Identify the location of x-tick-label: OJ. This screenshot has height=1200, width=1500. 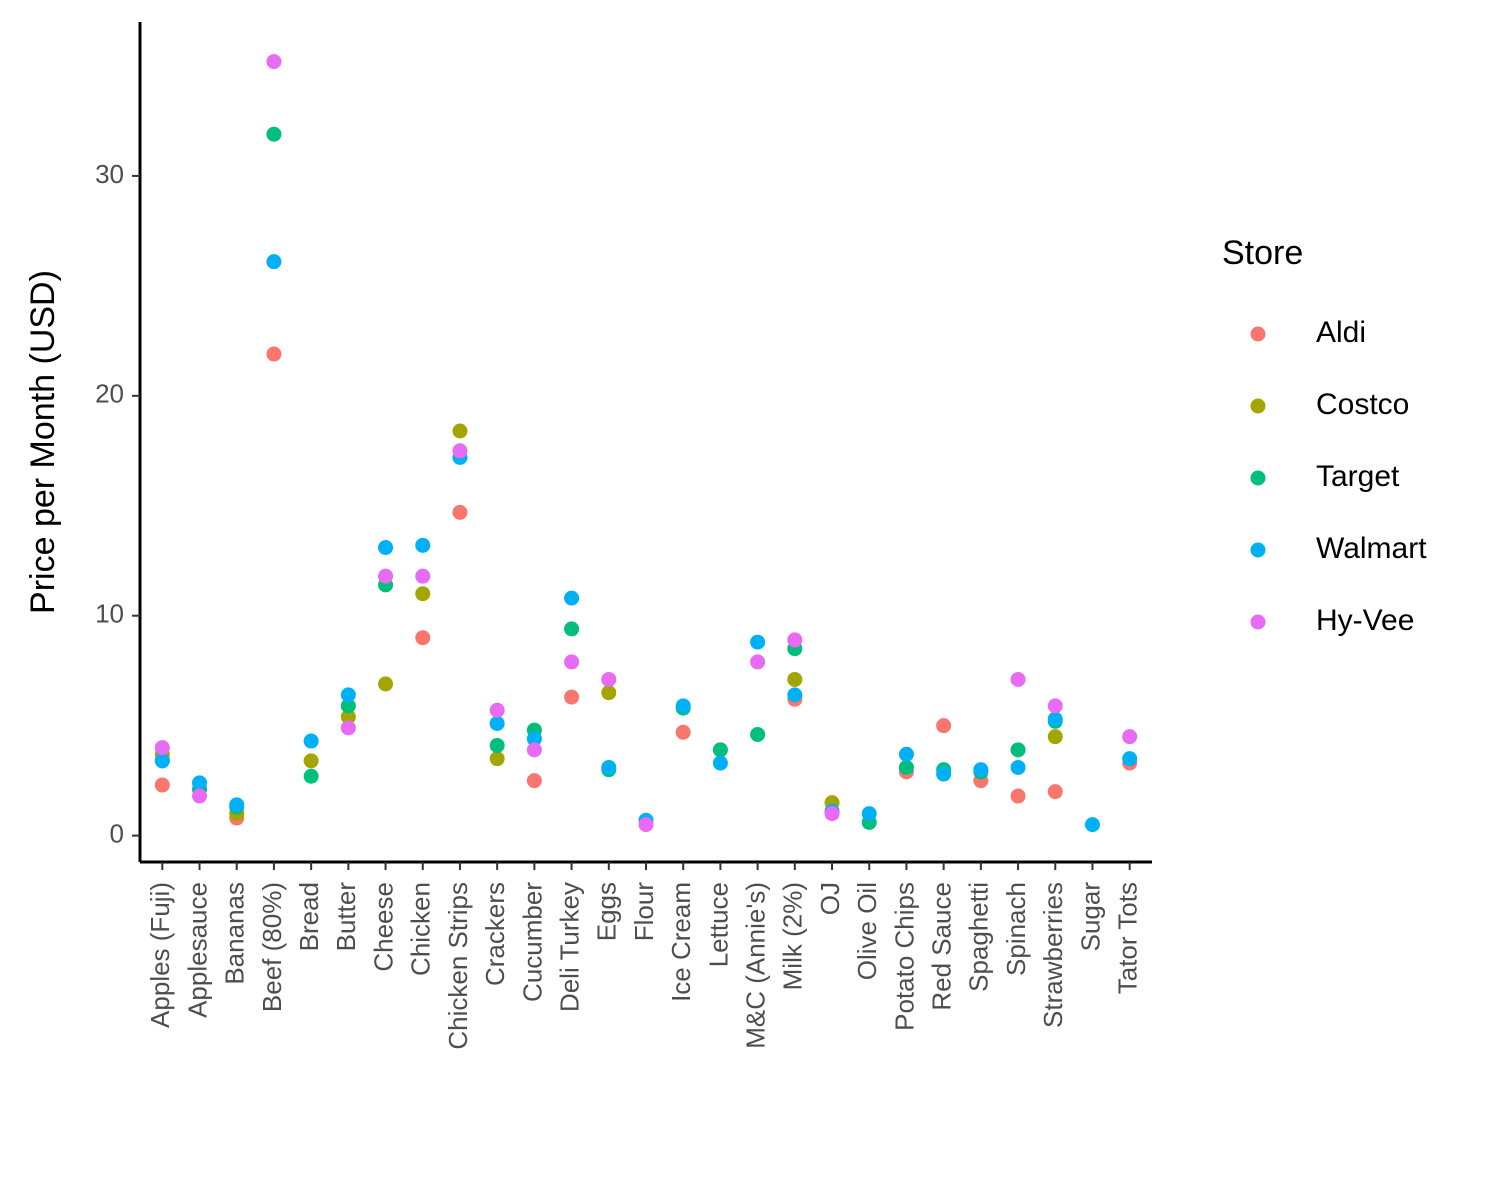
(830, 898).